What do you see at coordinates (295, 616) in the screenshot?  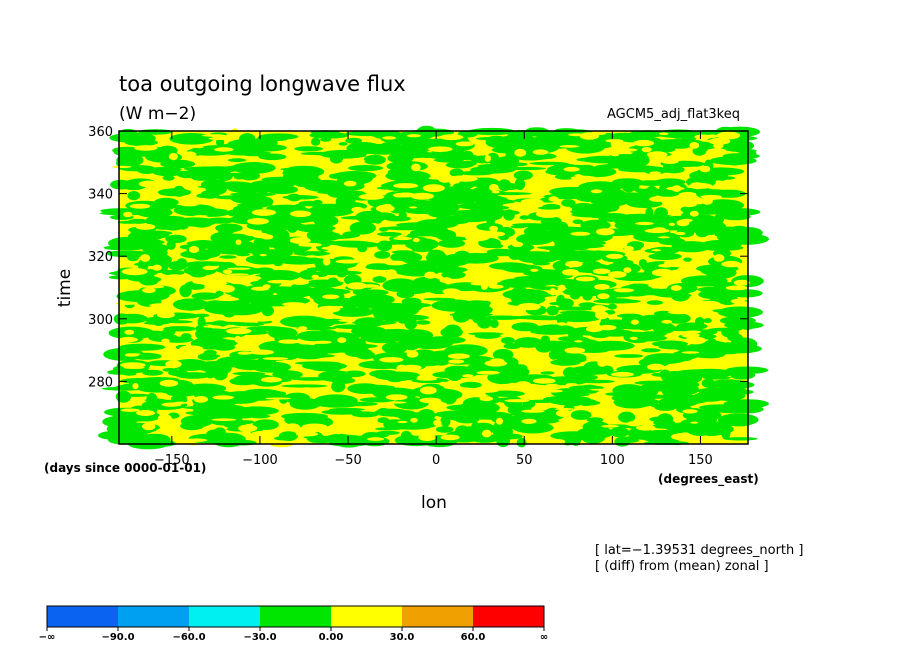 I see `colorbar-frame` at bounding box center [295, 616].